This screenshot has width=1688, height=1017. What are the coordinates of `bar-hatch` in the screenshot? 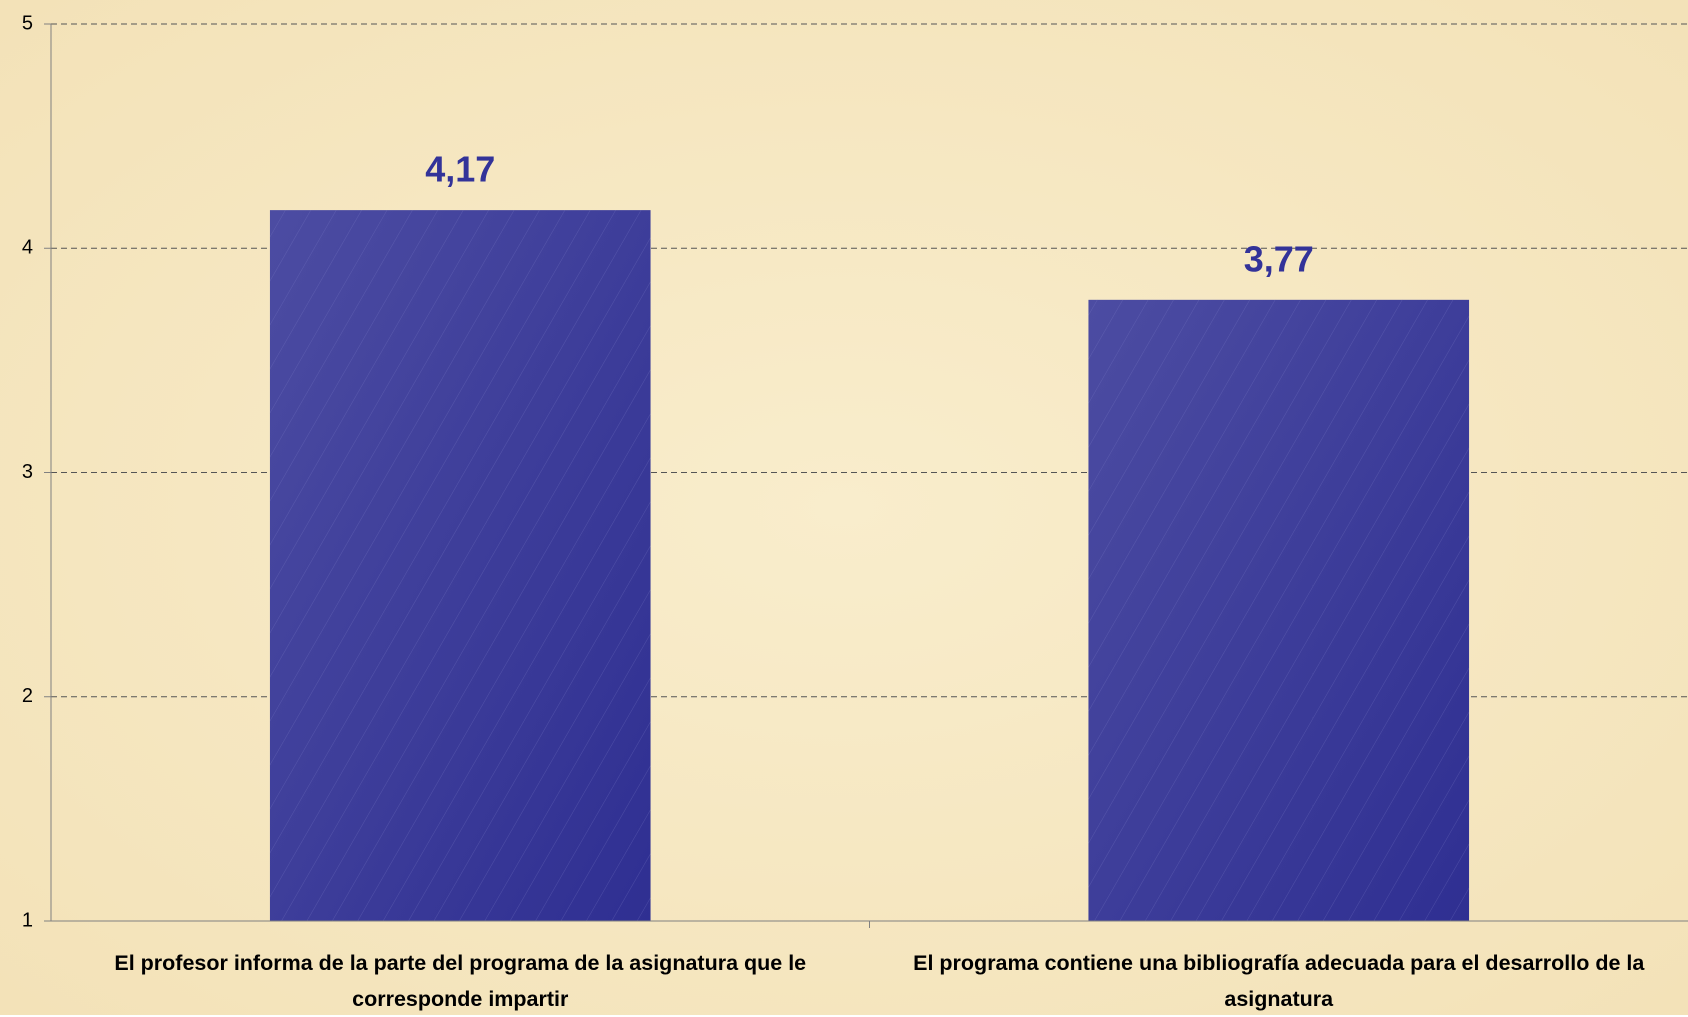 It's located at (1279, 610).